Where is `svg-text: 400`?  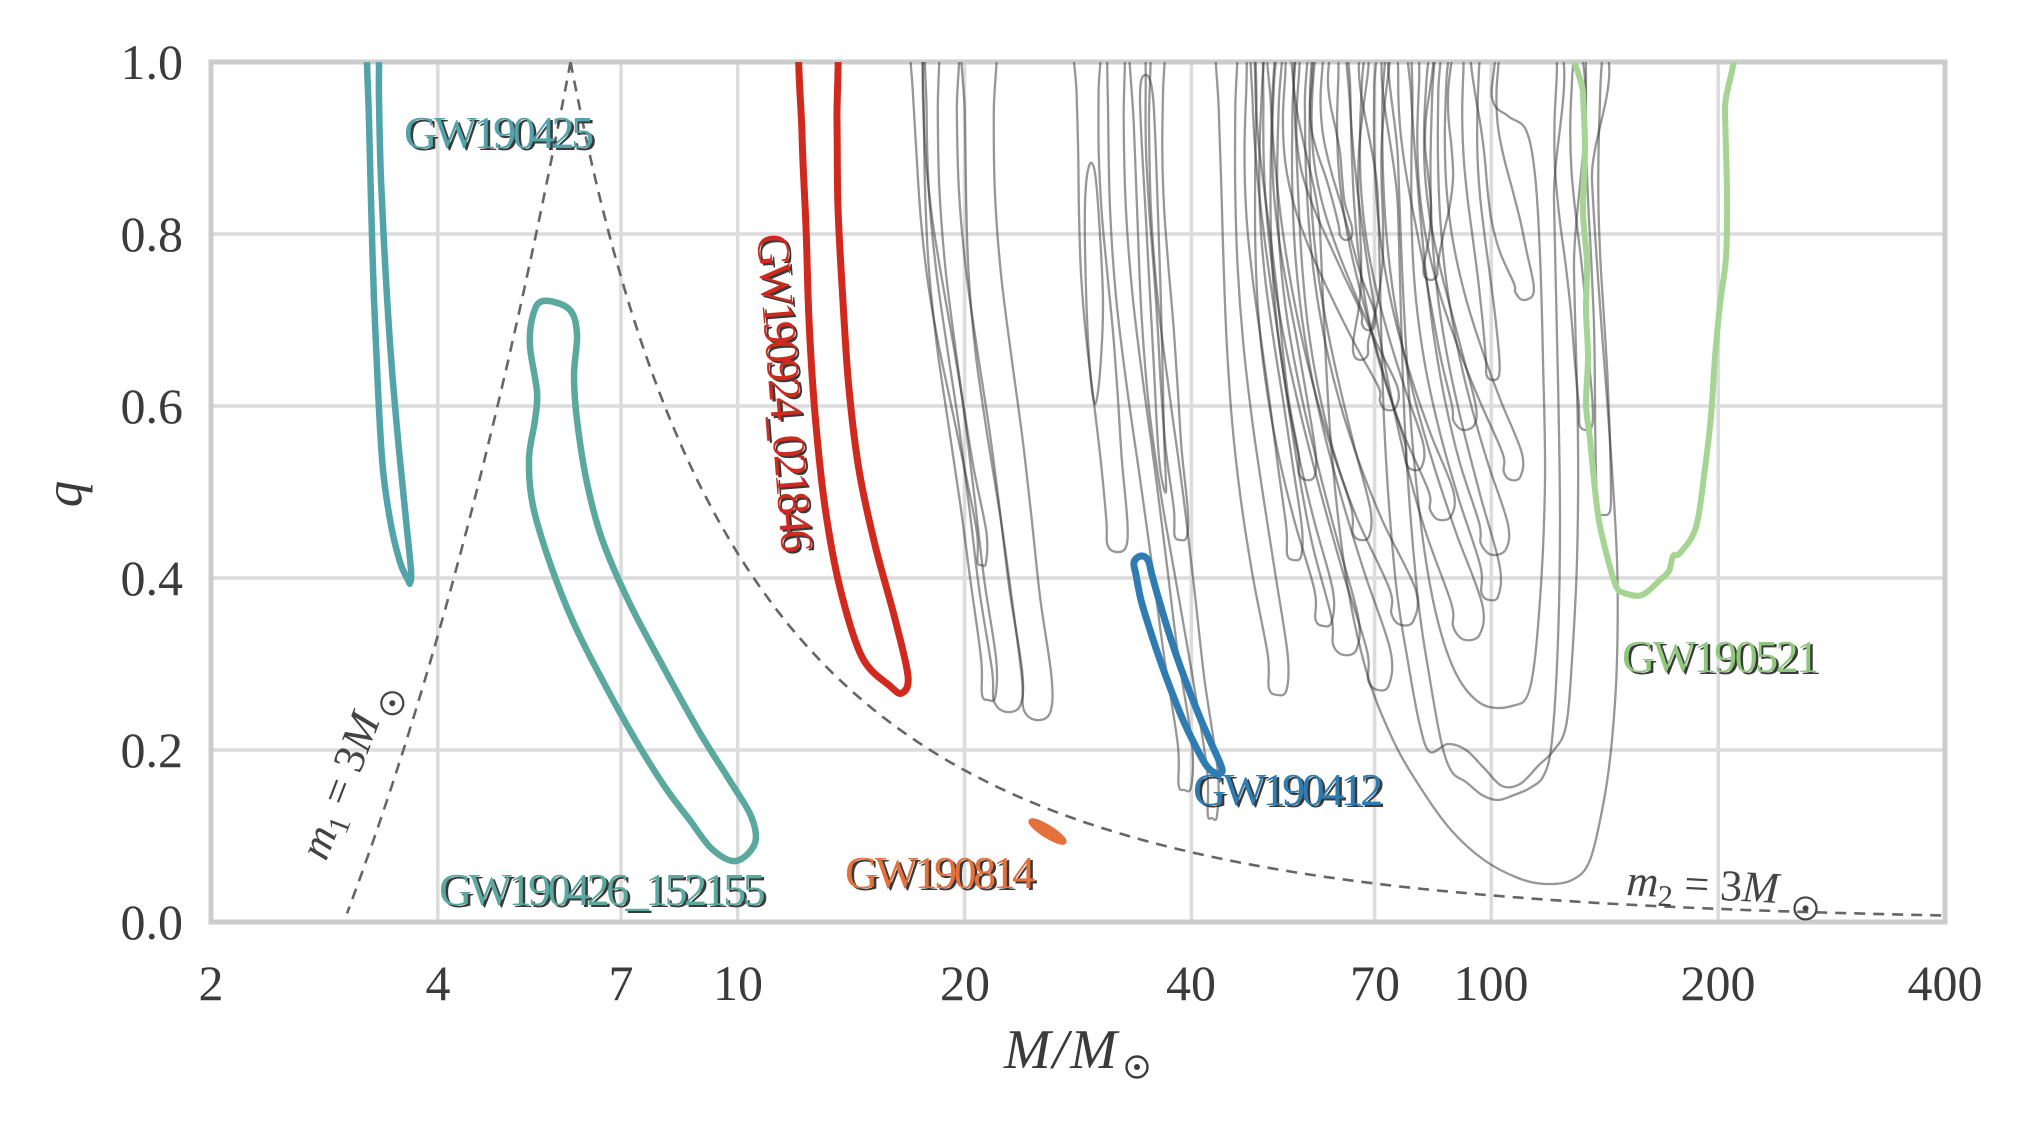
svg-text: 400 is located at coordinates (1945, 983).